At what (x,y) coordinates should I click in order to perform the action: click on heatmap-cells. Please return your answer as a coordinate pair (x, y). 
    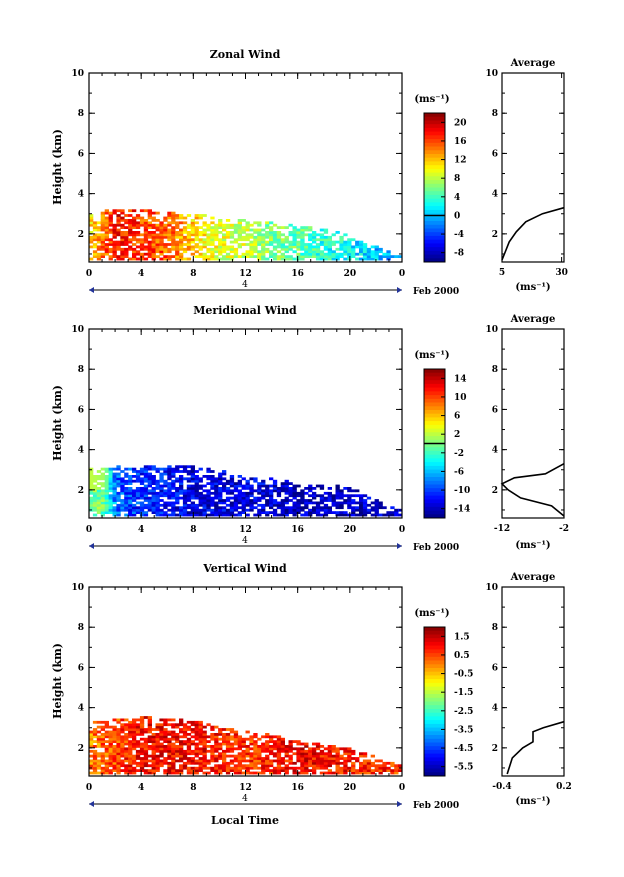
    Looking at the image, I should click on (246, 491).